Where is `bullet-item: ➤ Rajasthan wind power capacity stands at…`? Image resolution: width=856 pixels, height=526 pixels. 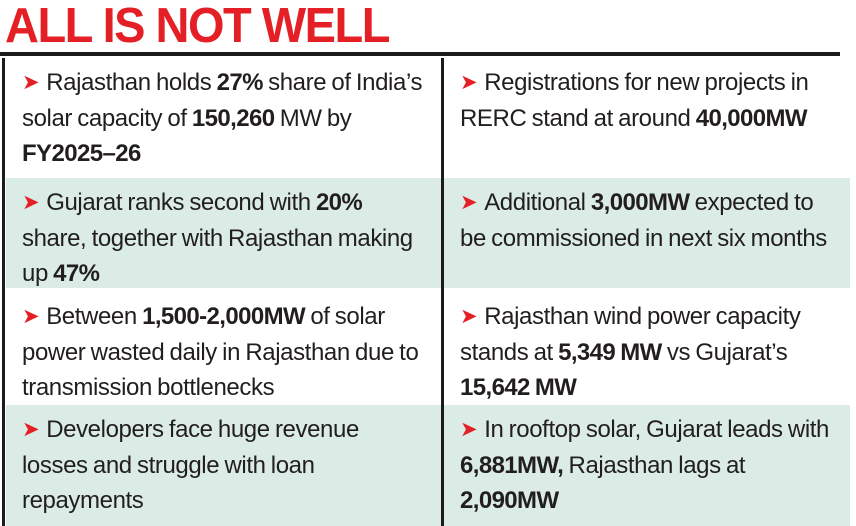 bullet-item: ➤ Rajasthan wind power capacity stands at… is located at coordinates (645, 347).